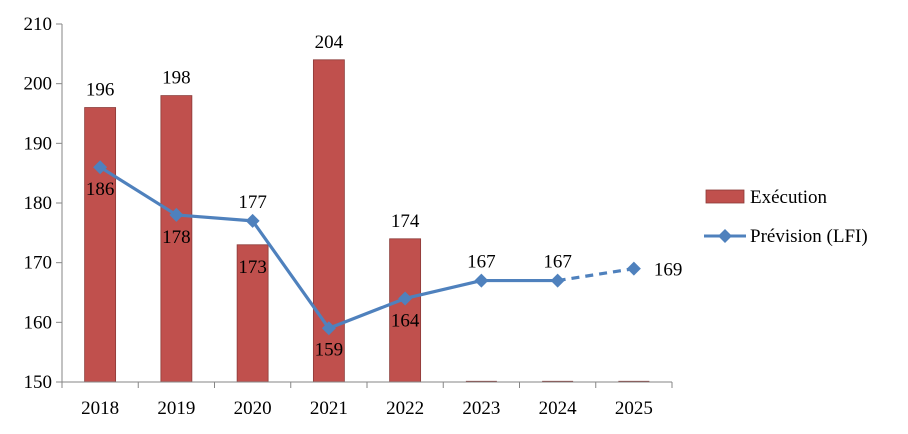 This screenshot has height=434, width=908. Describe the element at coordinates (100, 408) in the screenshot. I see `x-tick-label: 2018` at that location.